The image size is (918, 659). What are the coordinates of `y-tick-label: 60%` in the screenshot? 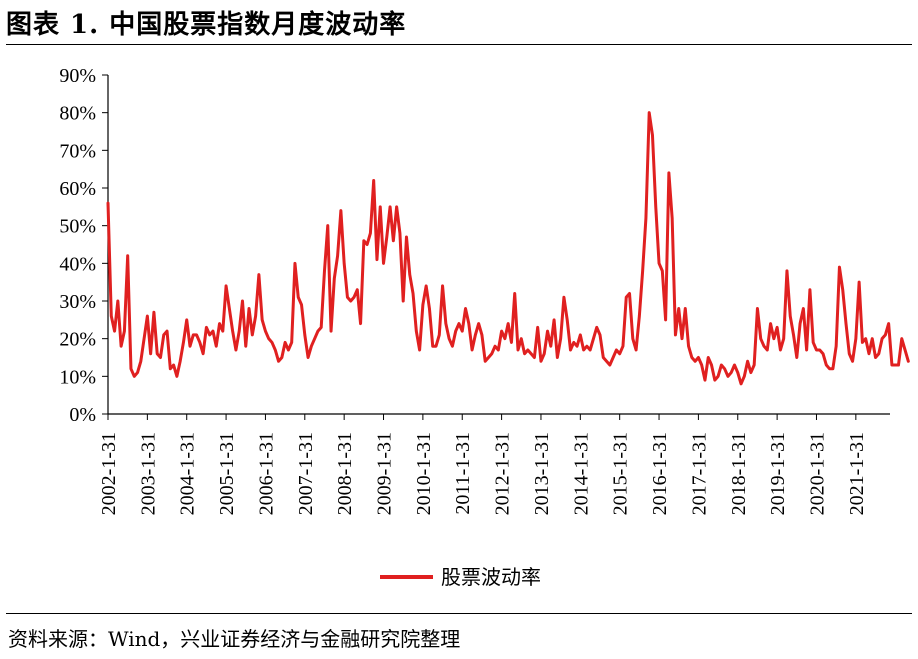 It's located at (77, 189).